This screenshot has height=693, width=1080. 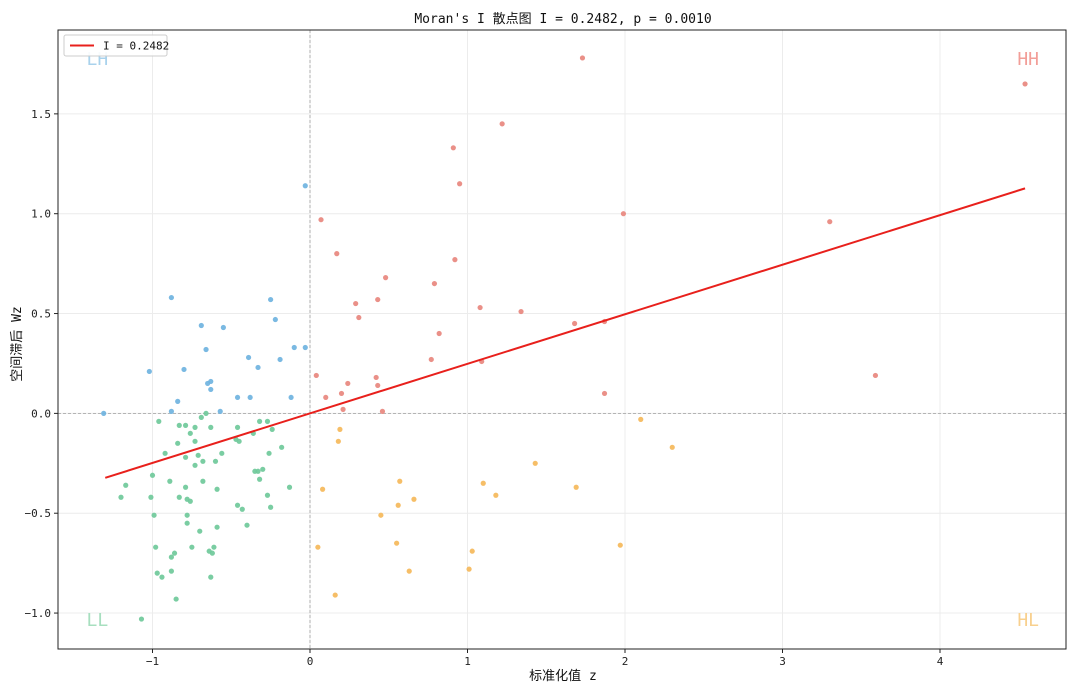 I want to click on y-tick-label-1: −0.5, so click(x=38, y=513).